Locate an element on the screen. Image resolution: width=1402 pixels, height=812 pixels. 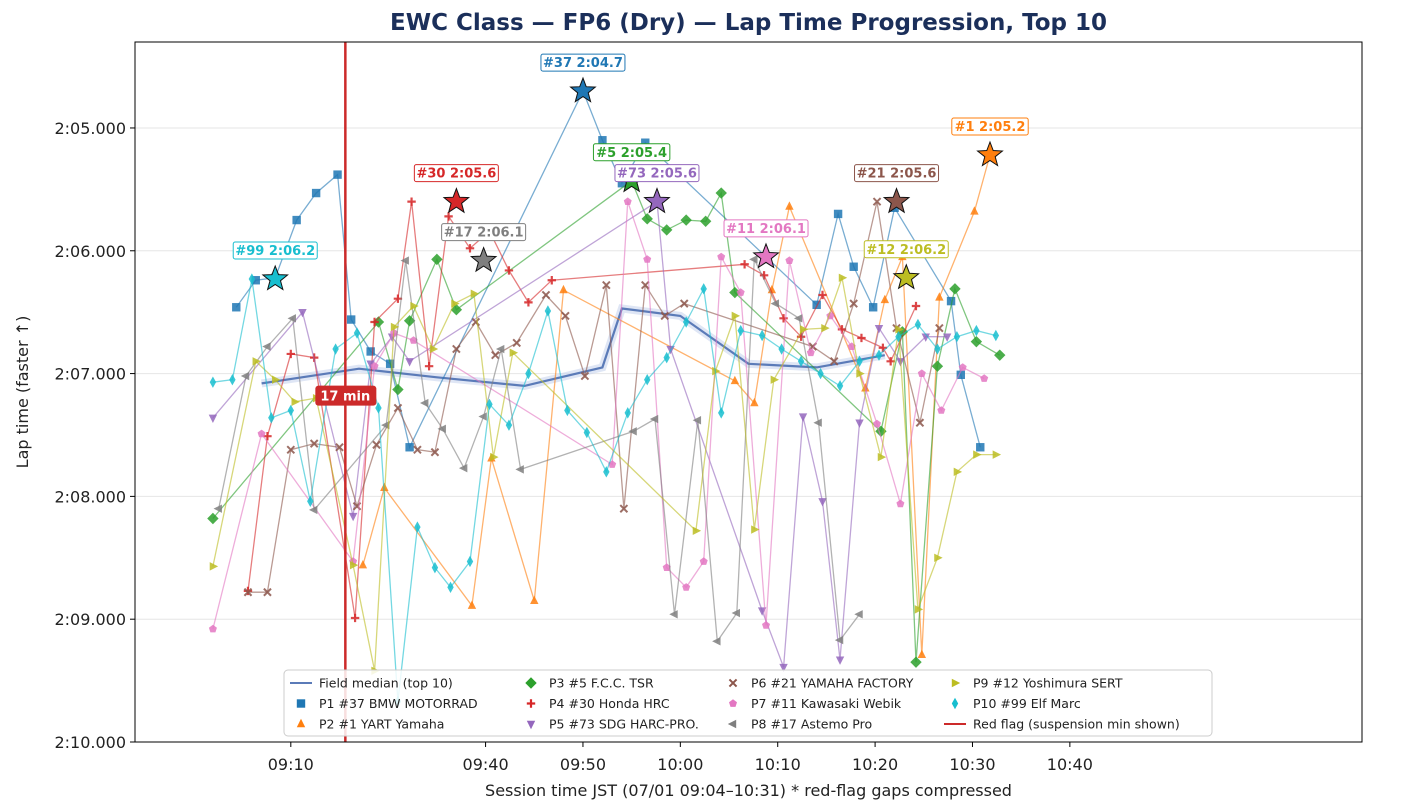
best-lap-6: #21 2:05.6 is located at coordinates (897, 189).